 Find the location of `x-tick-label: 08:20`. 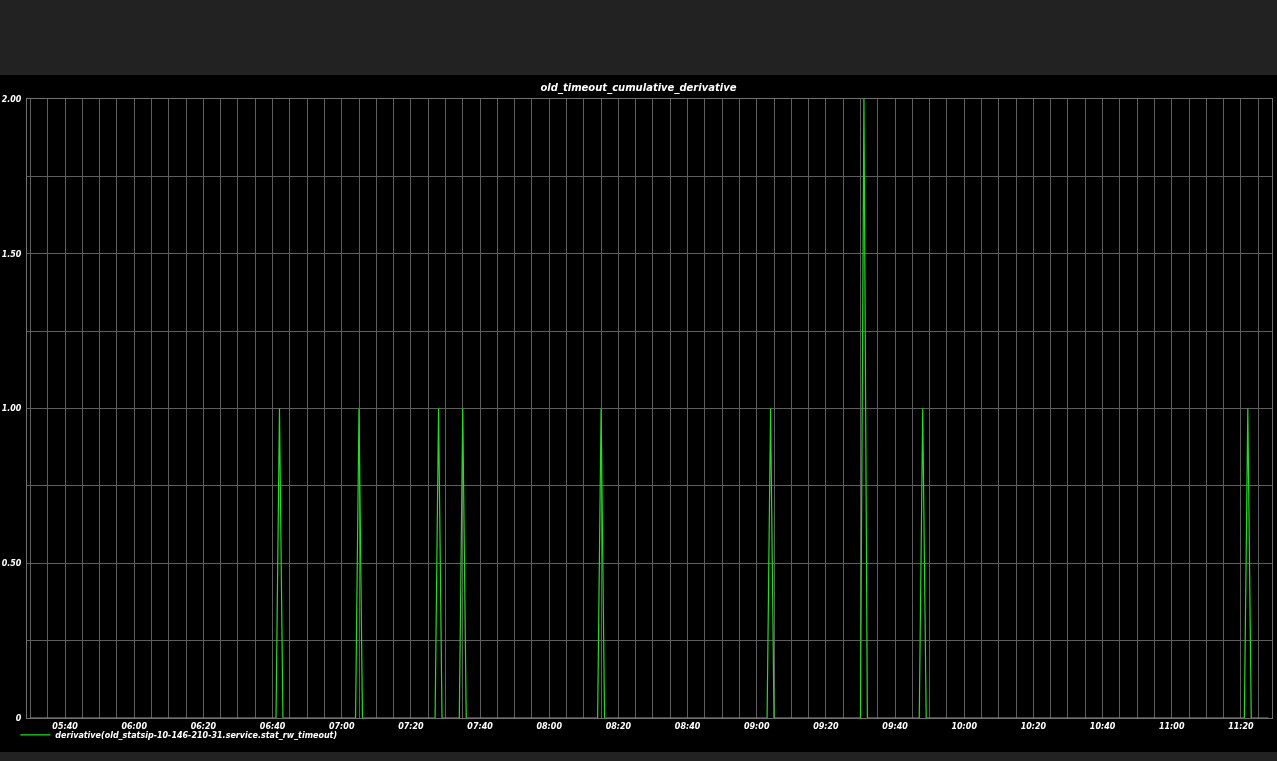

x-tick-label: 08:20 is located at coordinates (618, 726).